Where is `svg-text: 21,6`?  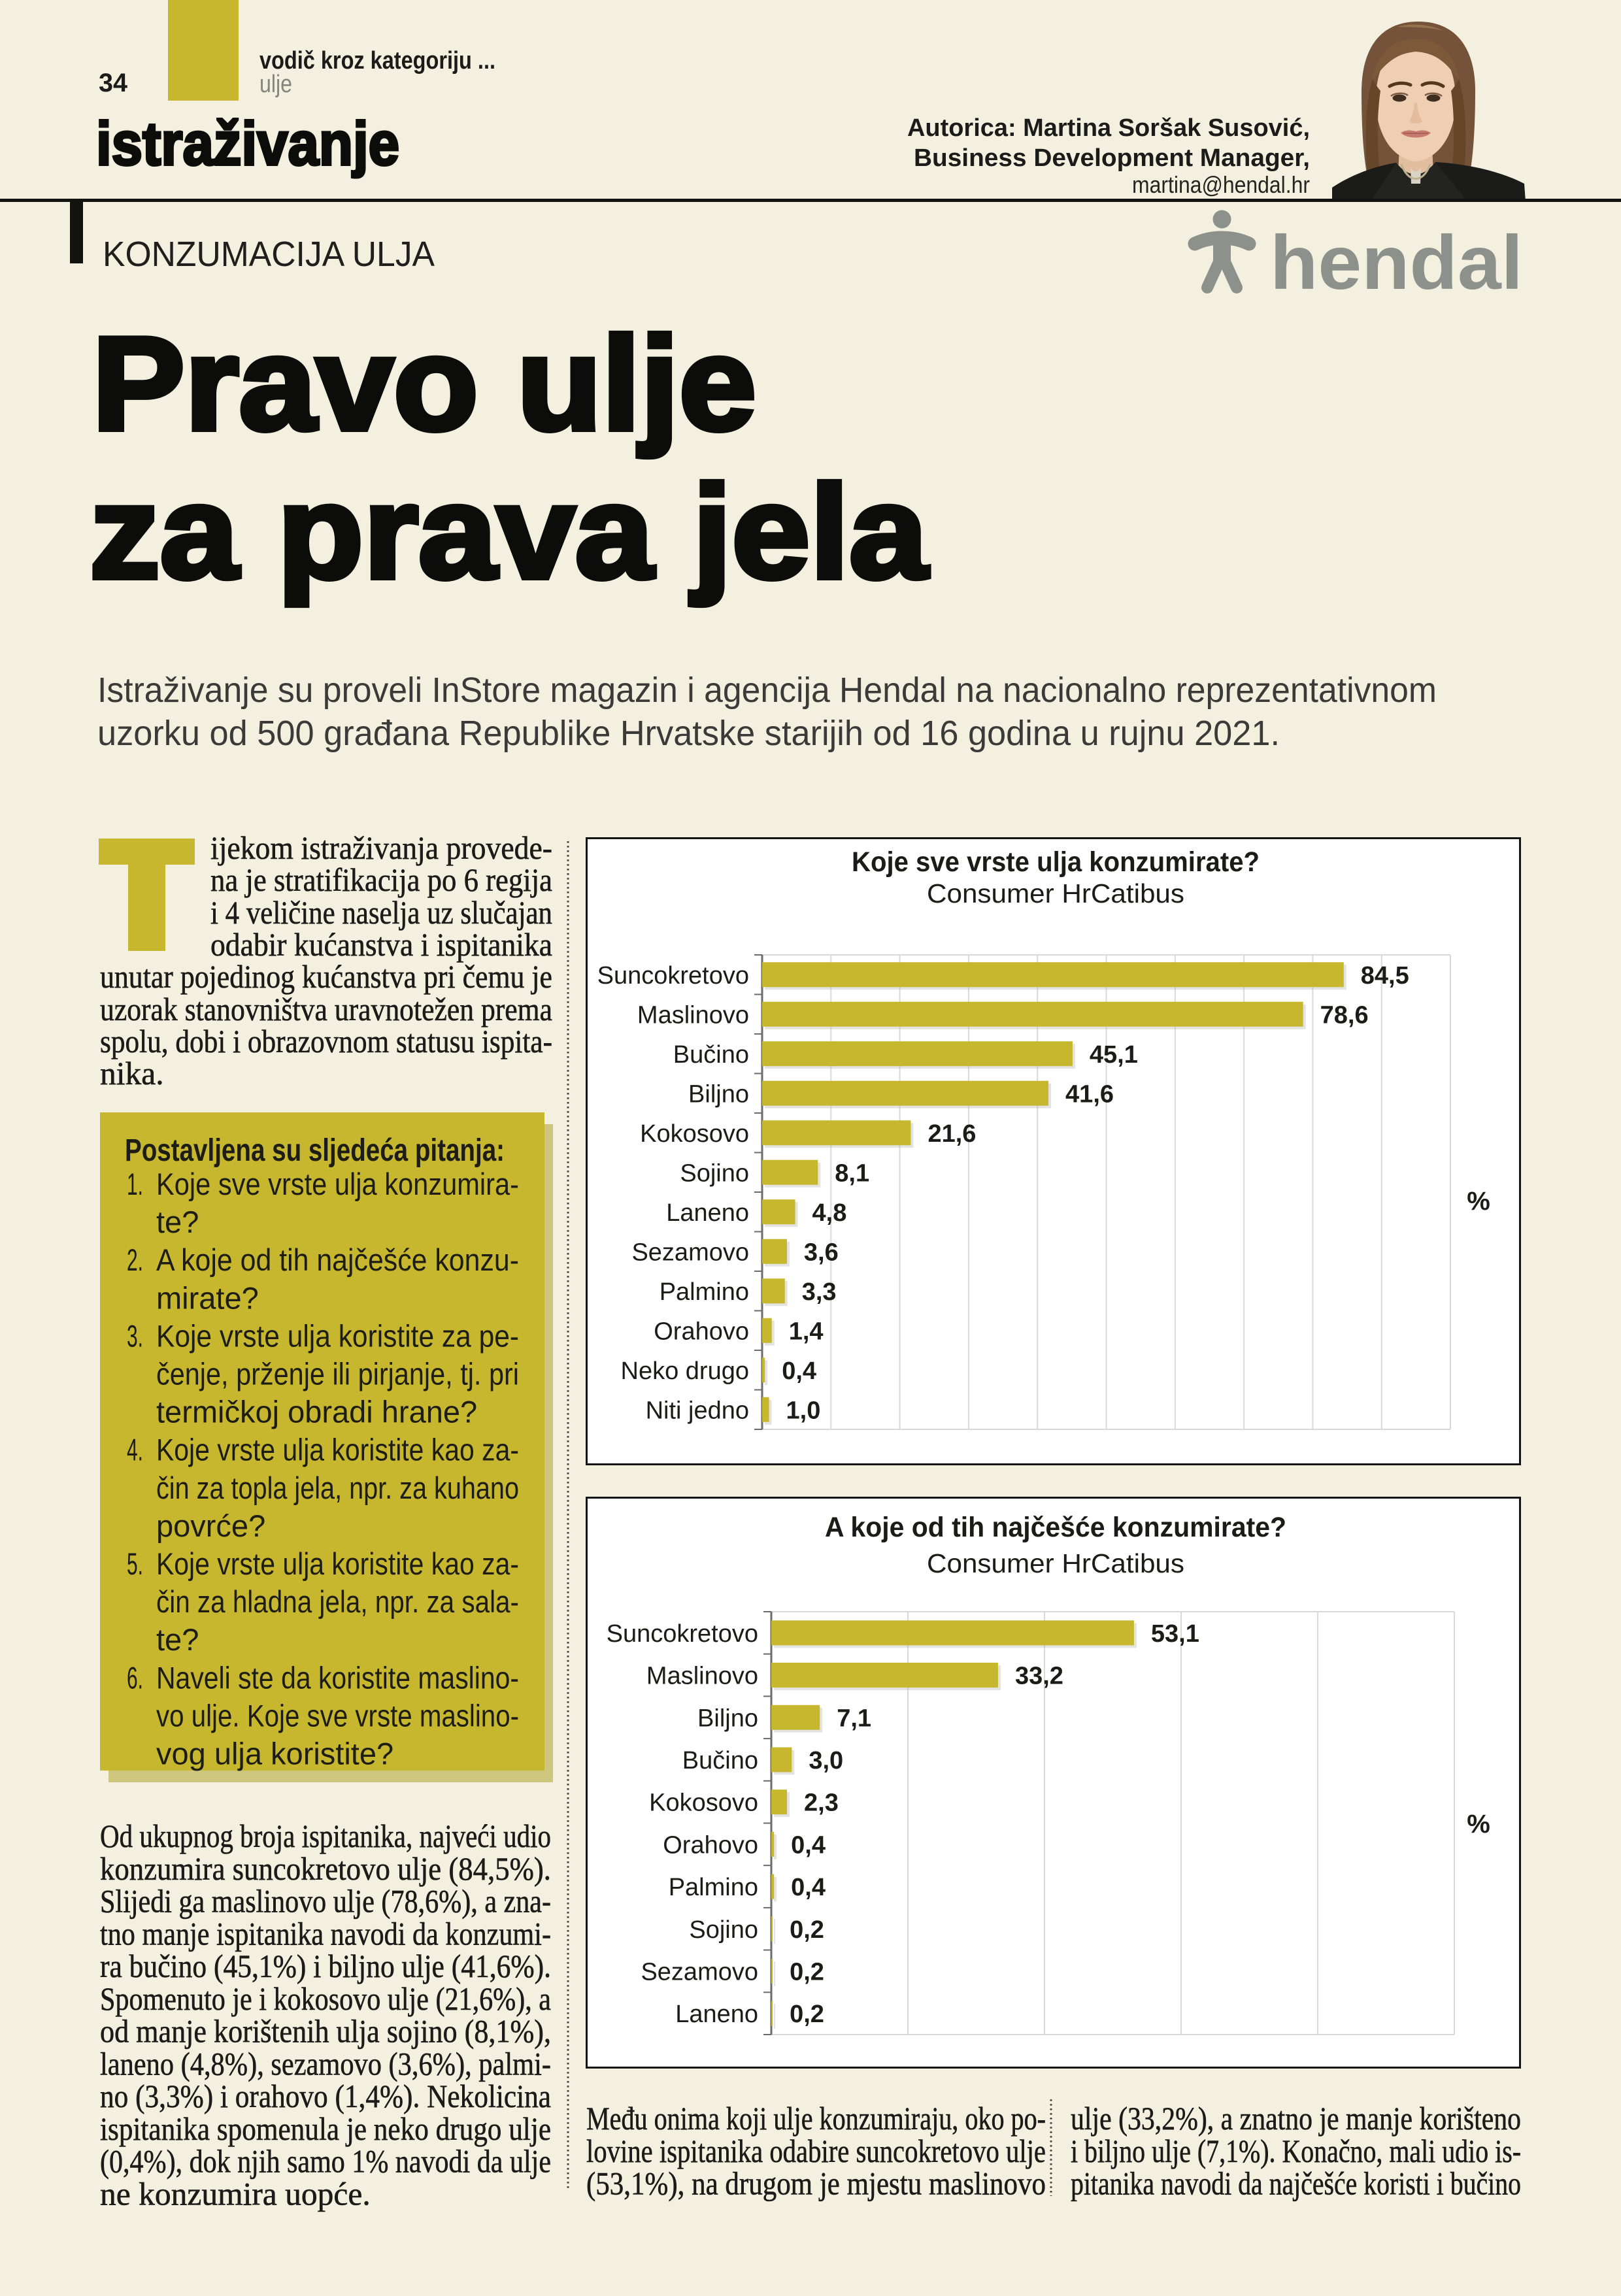
svg-text: 21,6 is located at coordinates (952, 1134).